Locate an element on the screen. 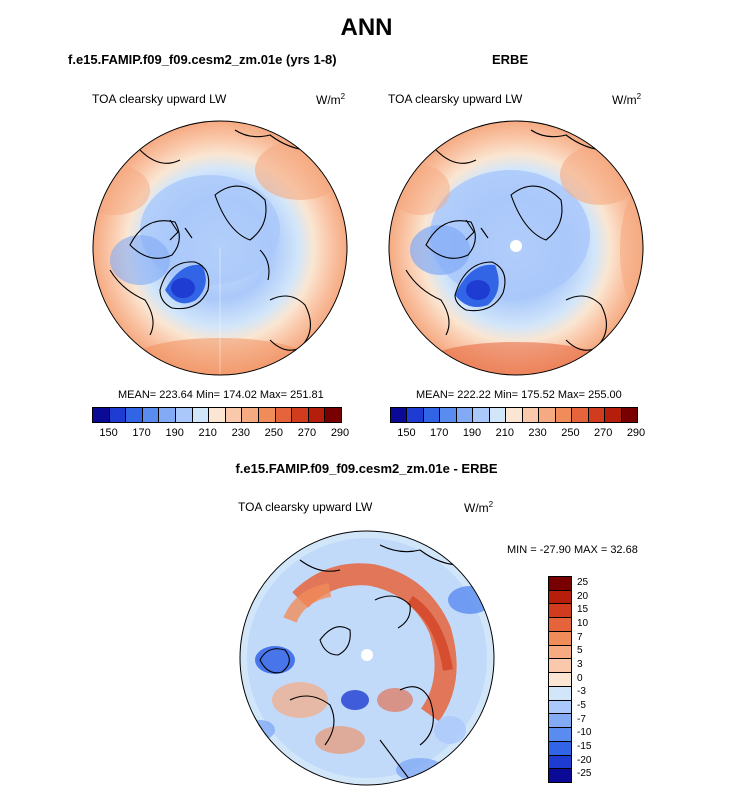 The image size is (733, 788). right-units: W/m2 is located at coordinates (627, 99).